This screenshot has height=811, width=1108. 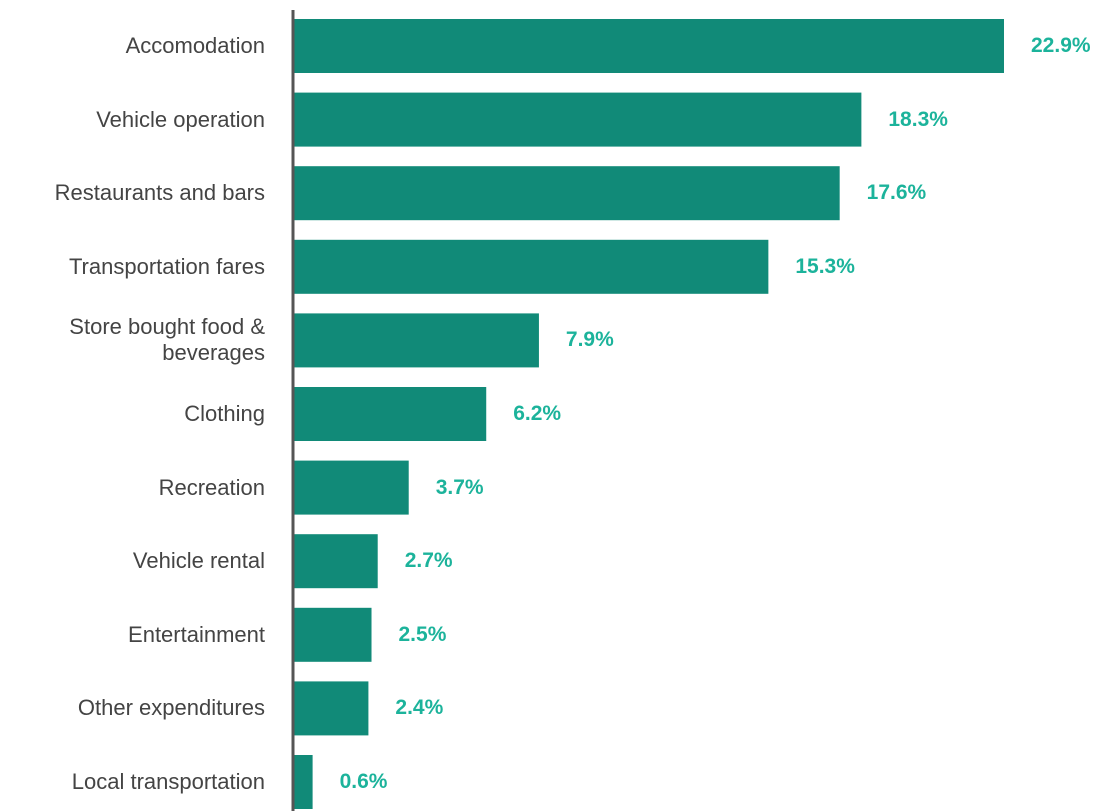 What do you see at coordinates (537, 413) in the screenshot?
I see `value-label: 6.2%` at bounding box center [537, 413].